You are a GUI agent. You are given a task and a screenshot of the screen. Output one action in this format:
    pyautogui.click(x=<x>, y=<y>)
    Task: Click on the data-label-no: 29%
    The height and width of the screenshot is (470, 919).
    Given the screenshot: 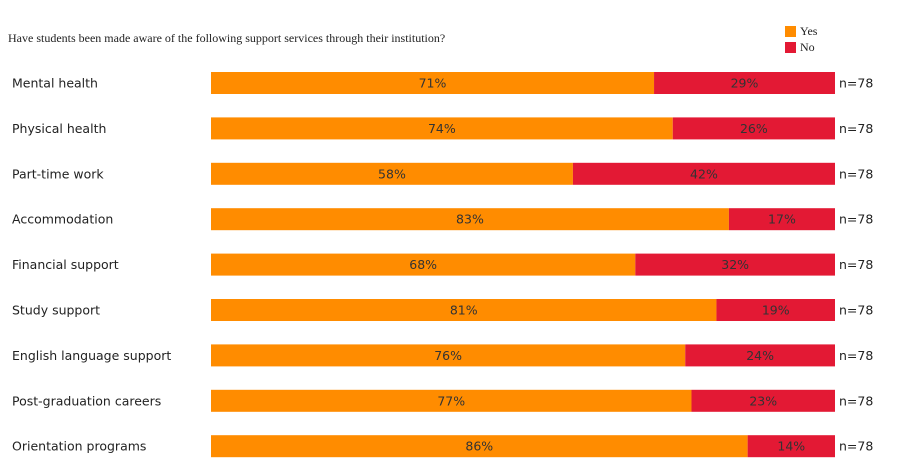 What is the action you would take?
    pyautogui.click(x=745, y=83)
    